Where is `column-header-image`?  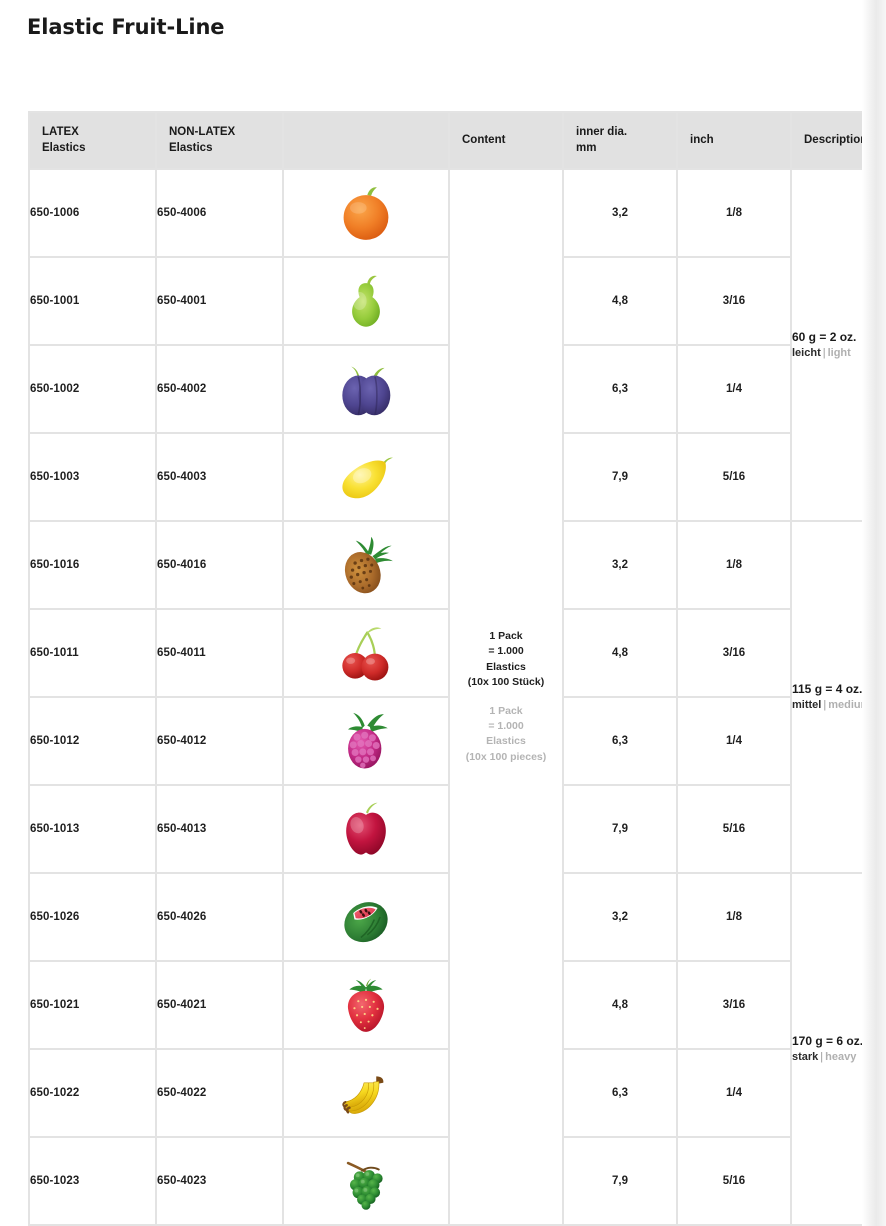 column-header-image is located at coordinates (366, 140).